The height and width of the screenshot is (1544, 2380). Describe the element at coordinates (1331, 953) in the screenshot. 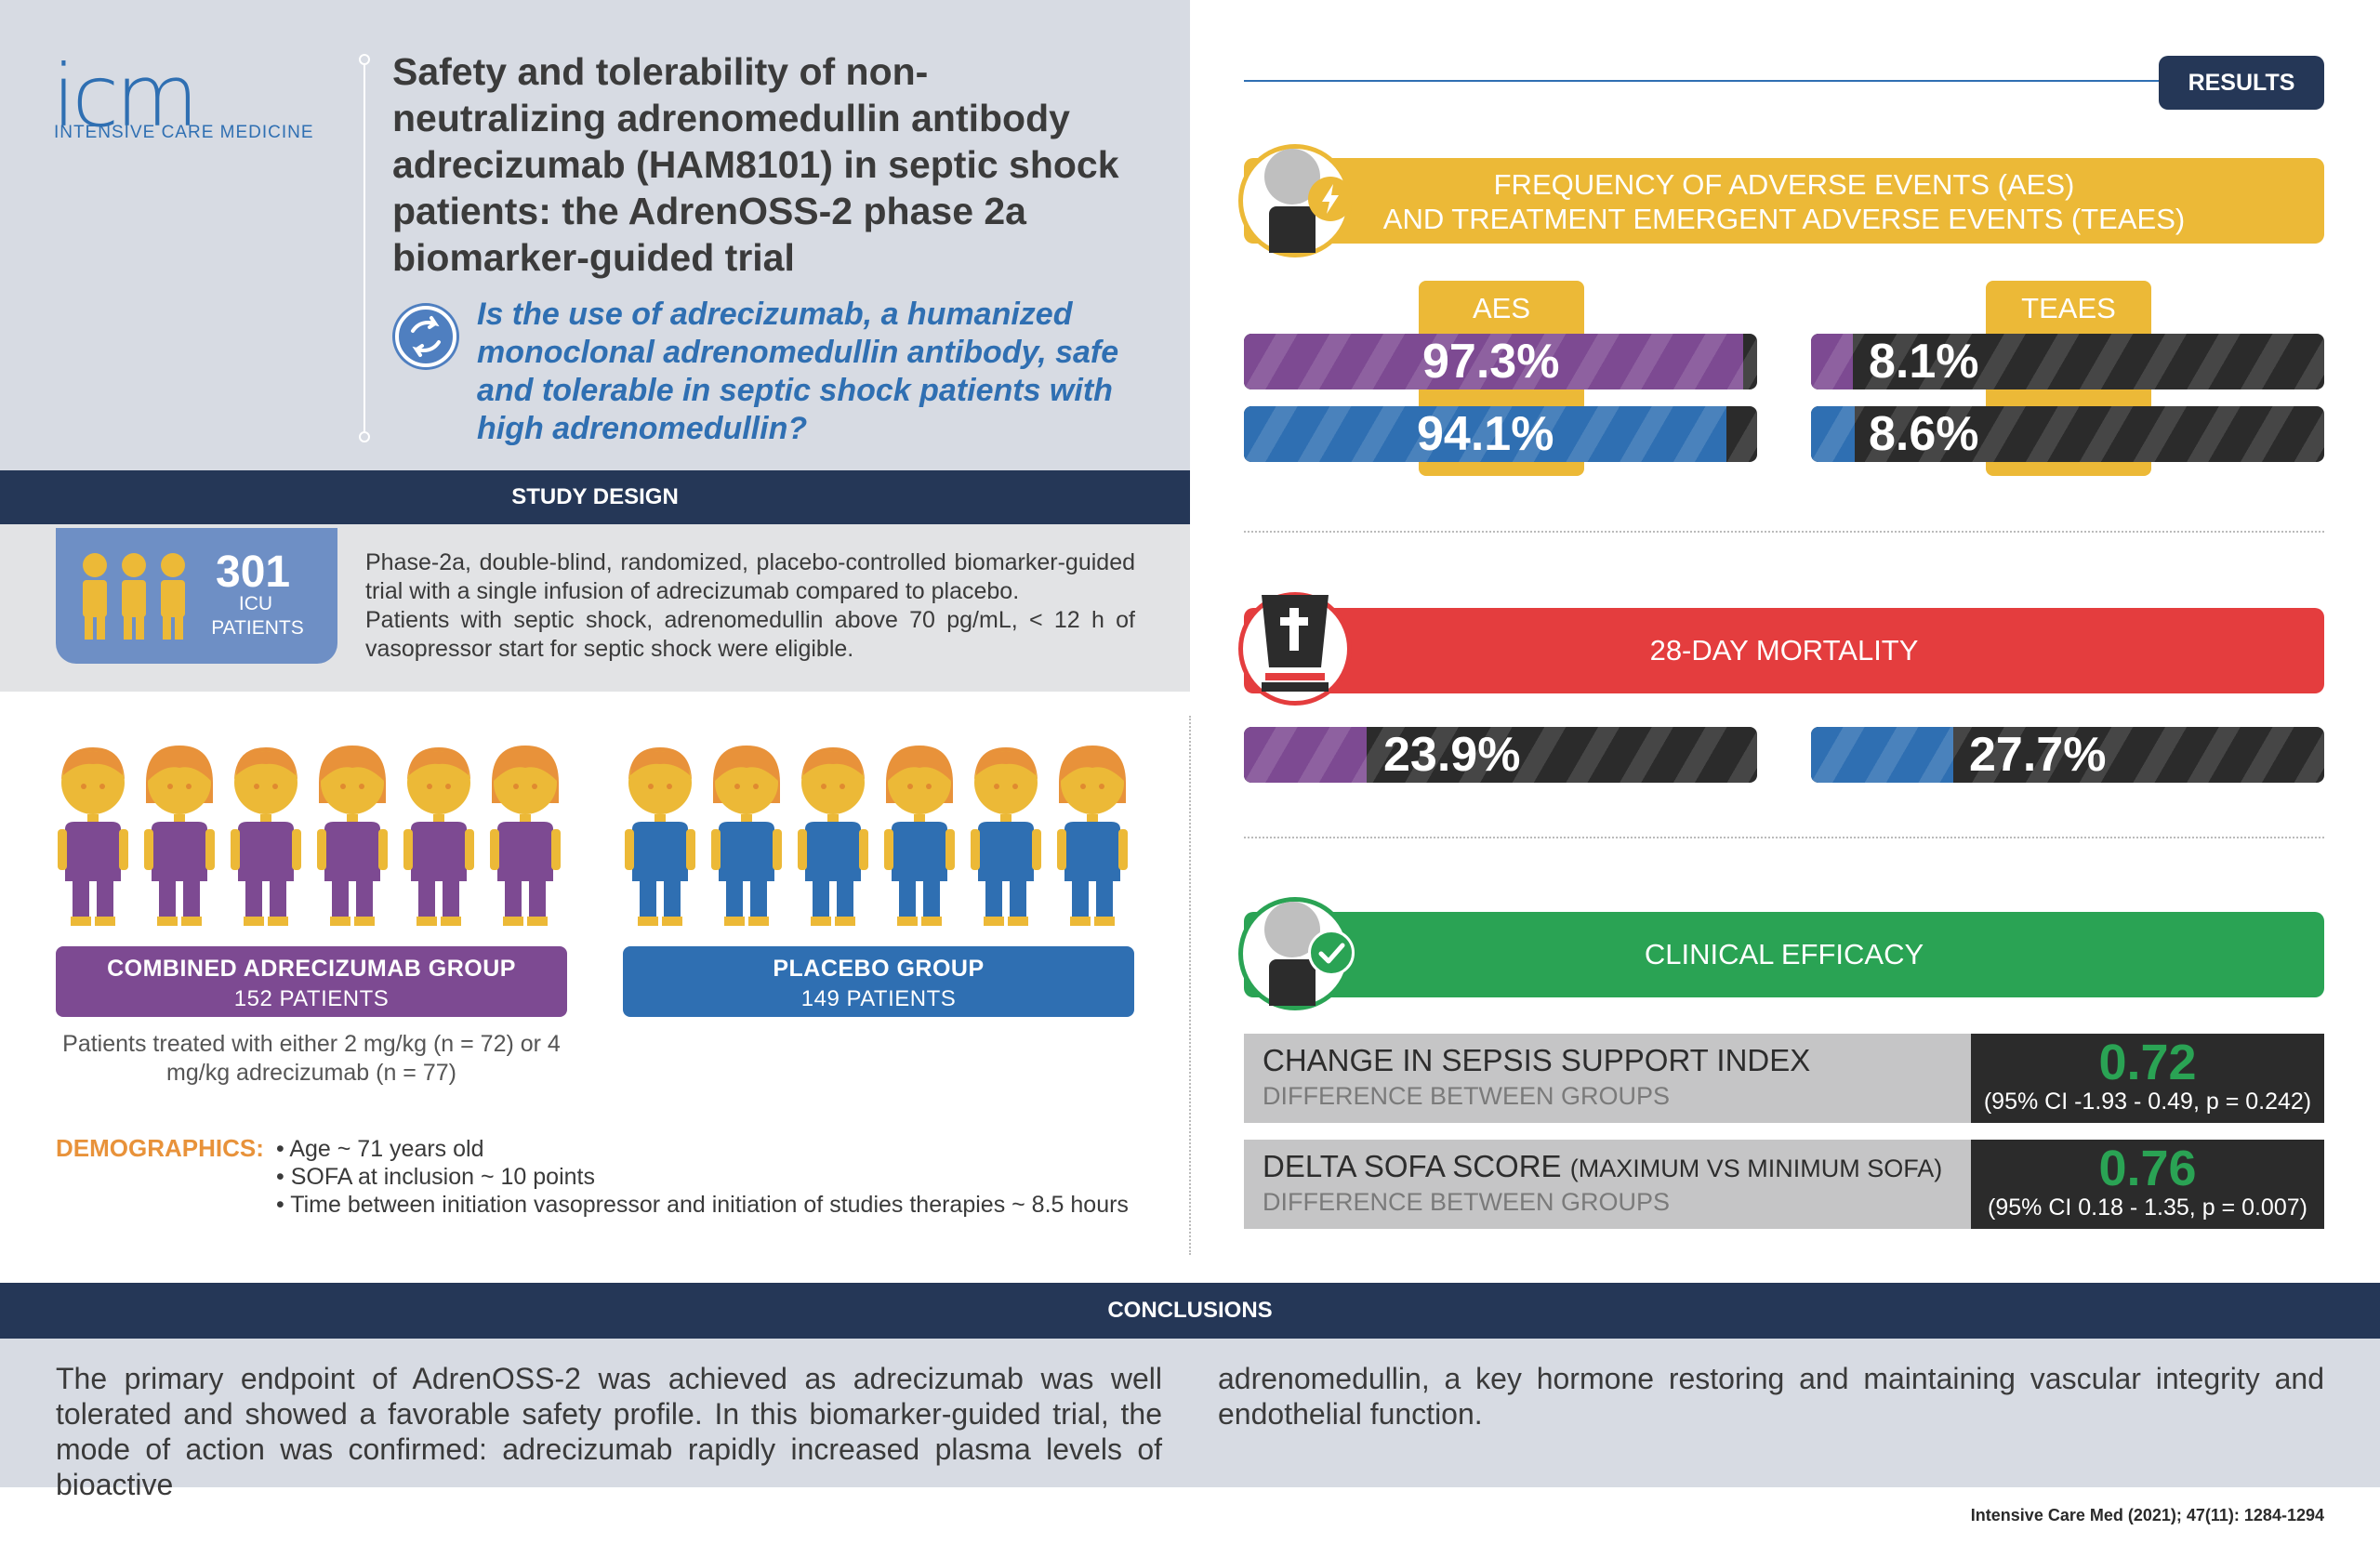

I see `checkmark-icon` at that location.